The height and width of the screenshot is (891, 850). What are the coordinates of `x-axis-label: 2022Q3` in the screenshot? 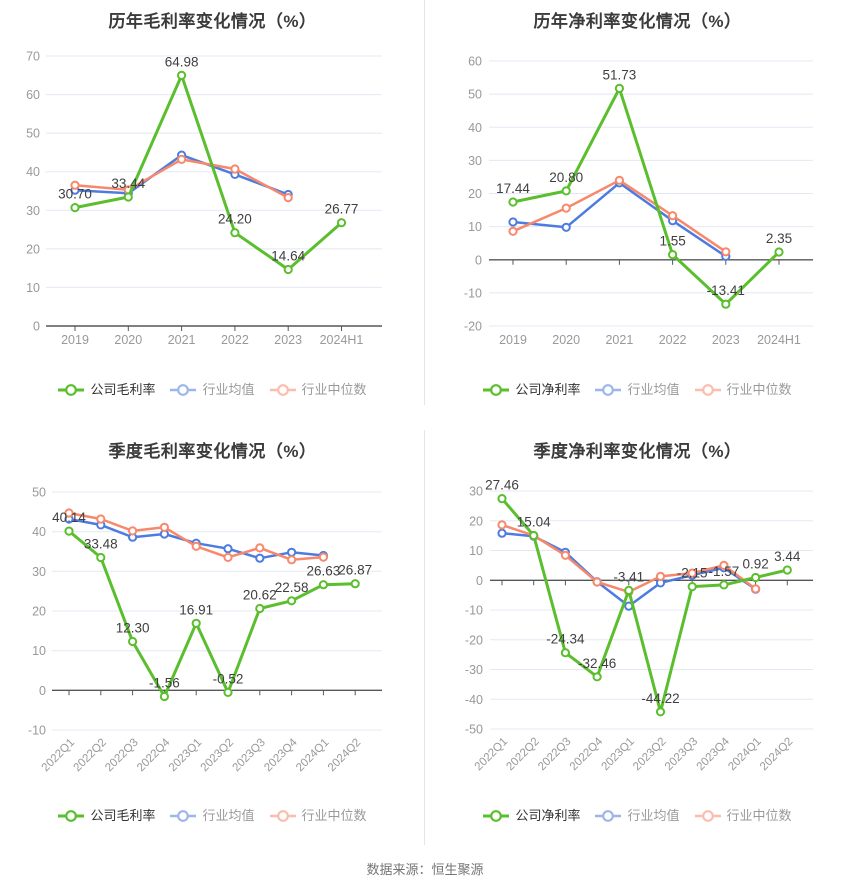 It's located at (121, 755).